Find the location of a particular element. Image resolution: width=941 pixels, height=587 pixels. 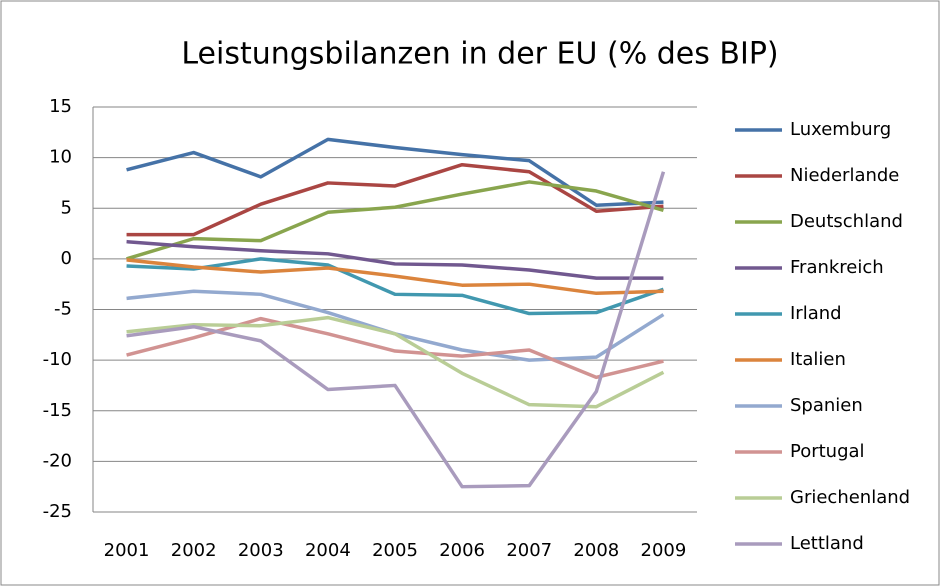

y-tick-label: -25 is located at coordinates (57, 511).